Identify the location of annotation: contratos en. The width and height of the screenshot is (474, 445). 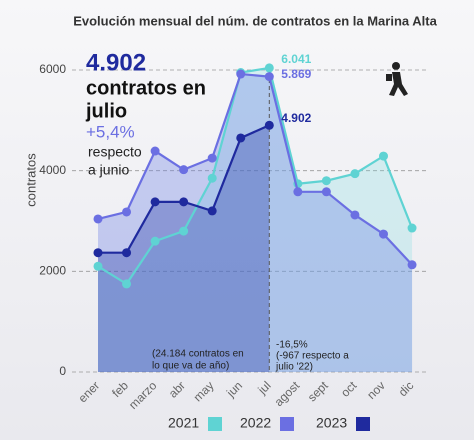
(146, 88).